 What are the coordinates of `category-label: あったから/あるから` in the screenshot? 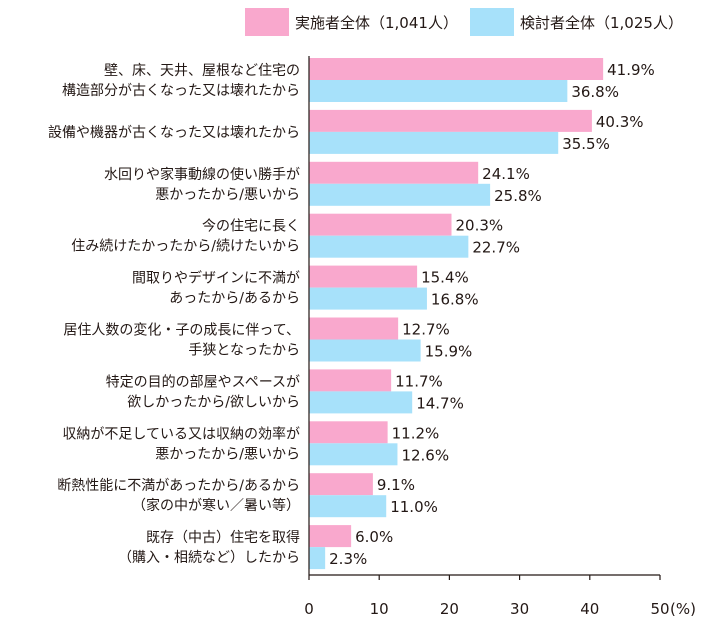 It's located at (234, 299).